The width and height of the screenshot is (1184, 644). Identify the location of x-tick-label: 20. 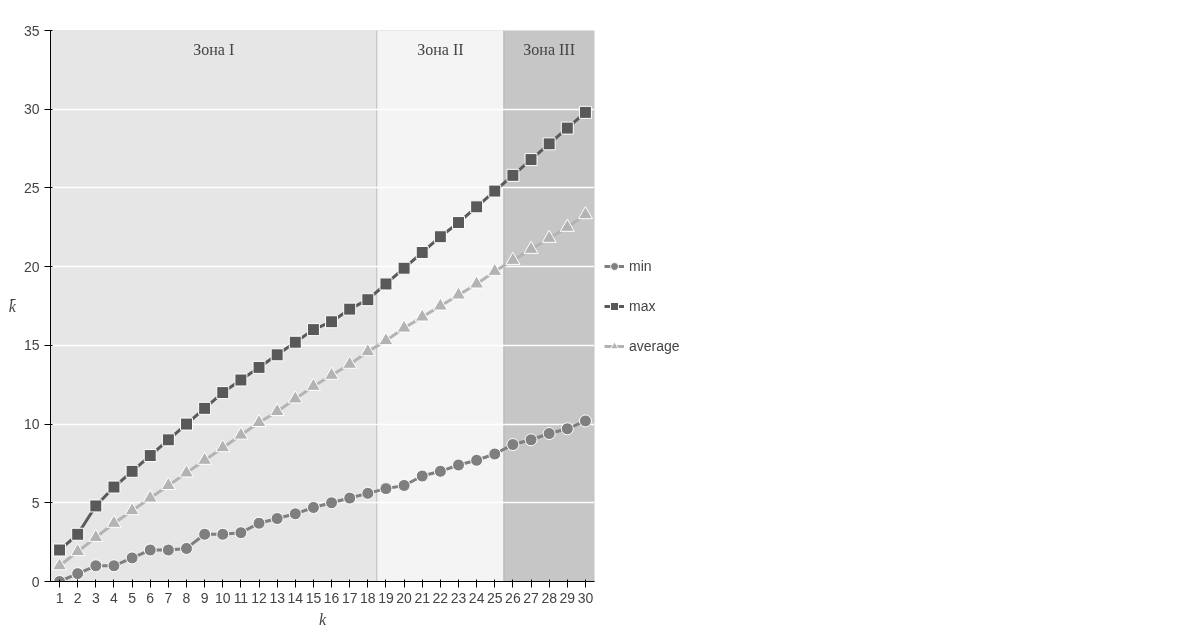
(404, 597).